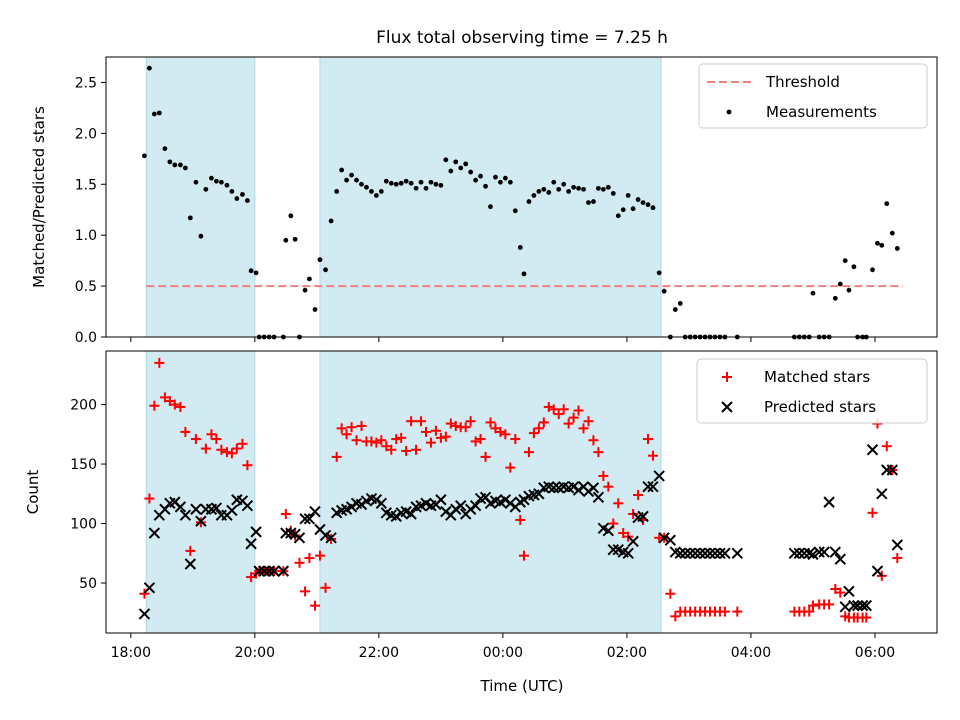  What do you see at coordinates (503, 647) in the screenshot?
I see `count-x-ticks: 18:00 20:00 22:00 00:00 02:00 04:00 06:00` at bounding box center [503, 647].